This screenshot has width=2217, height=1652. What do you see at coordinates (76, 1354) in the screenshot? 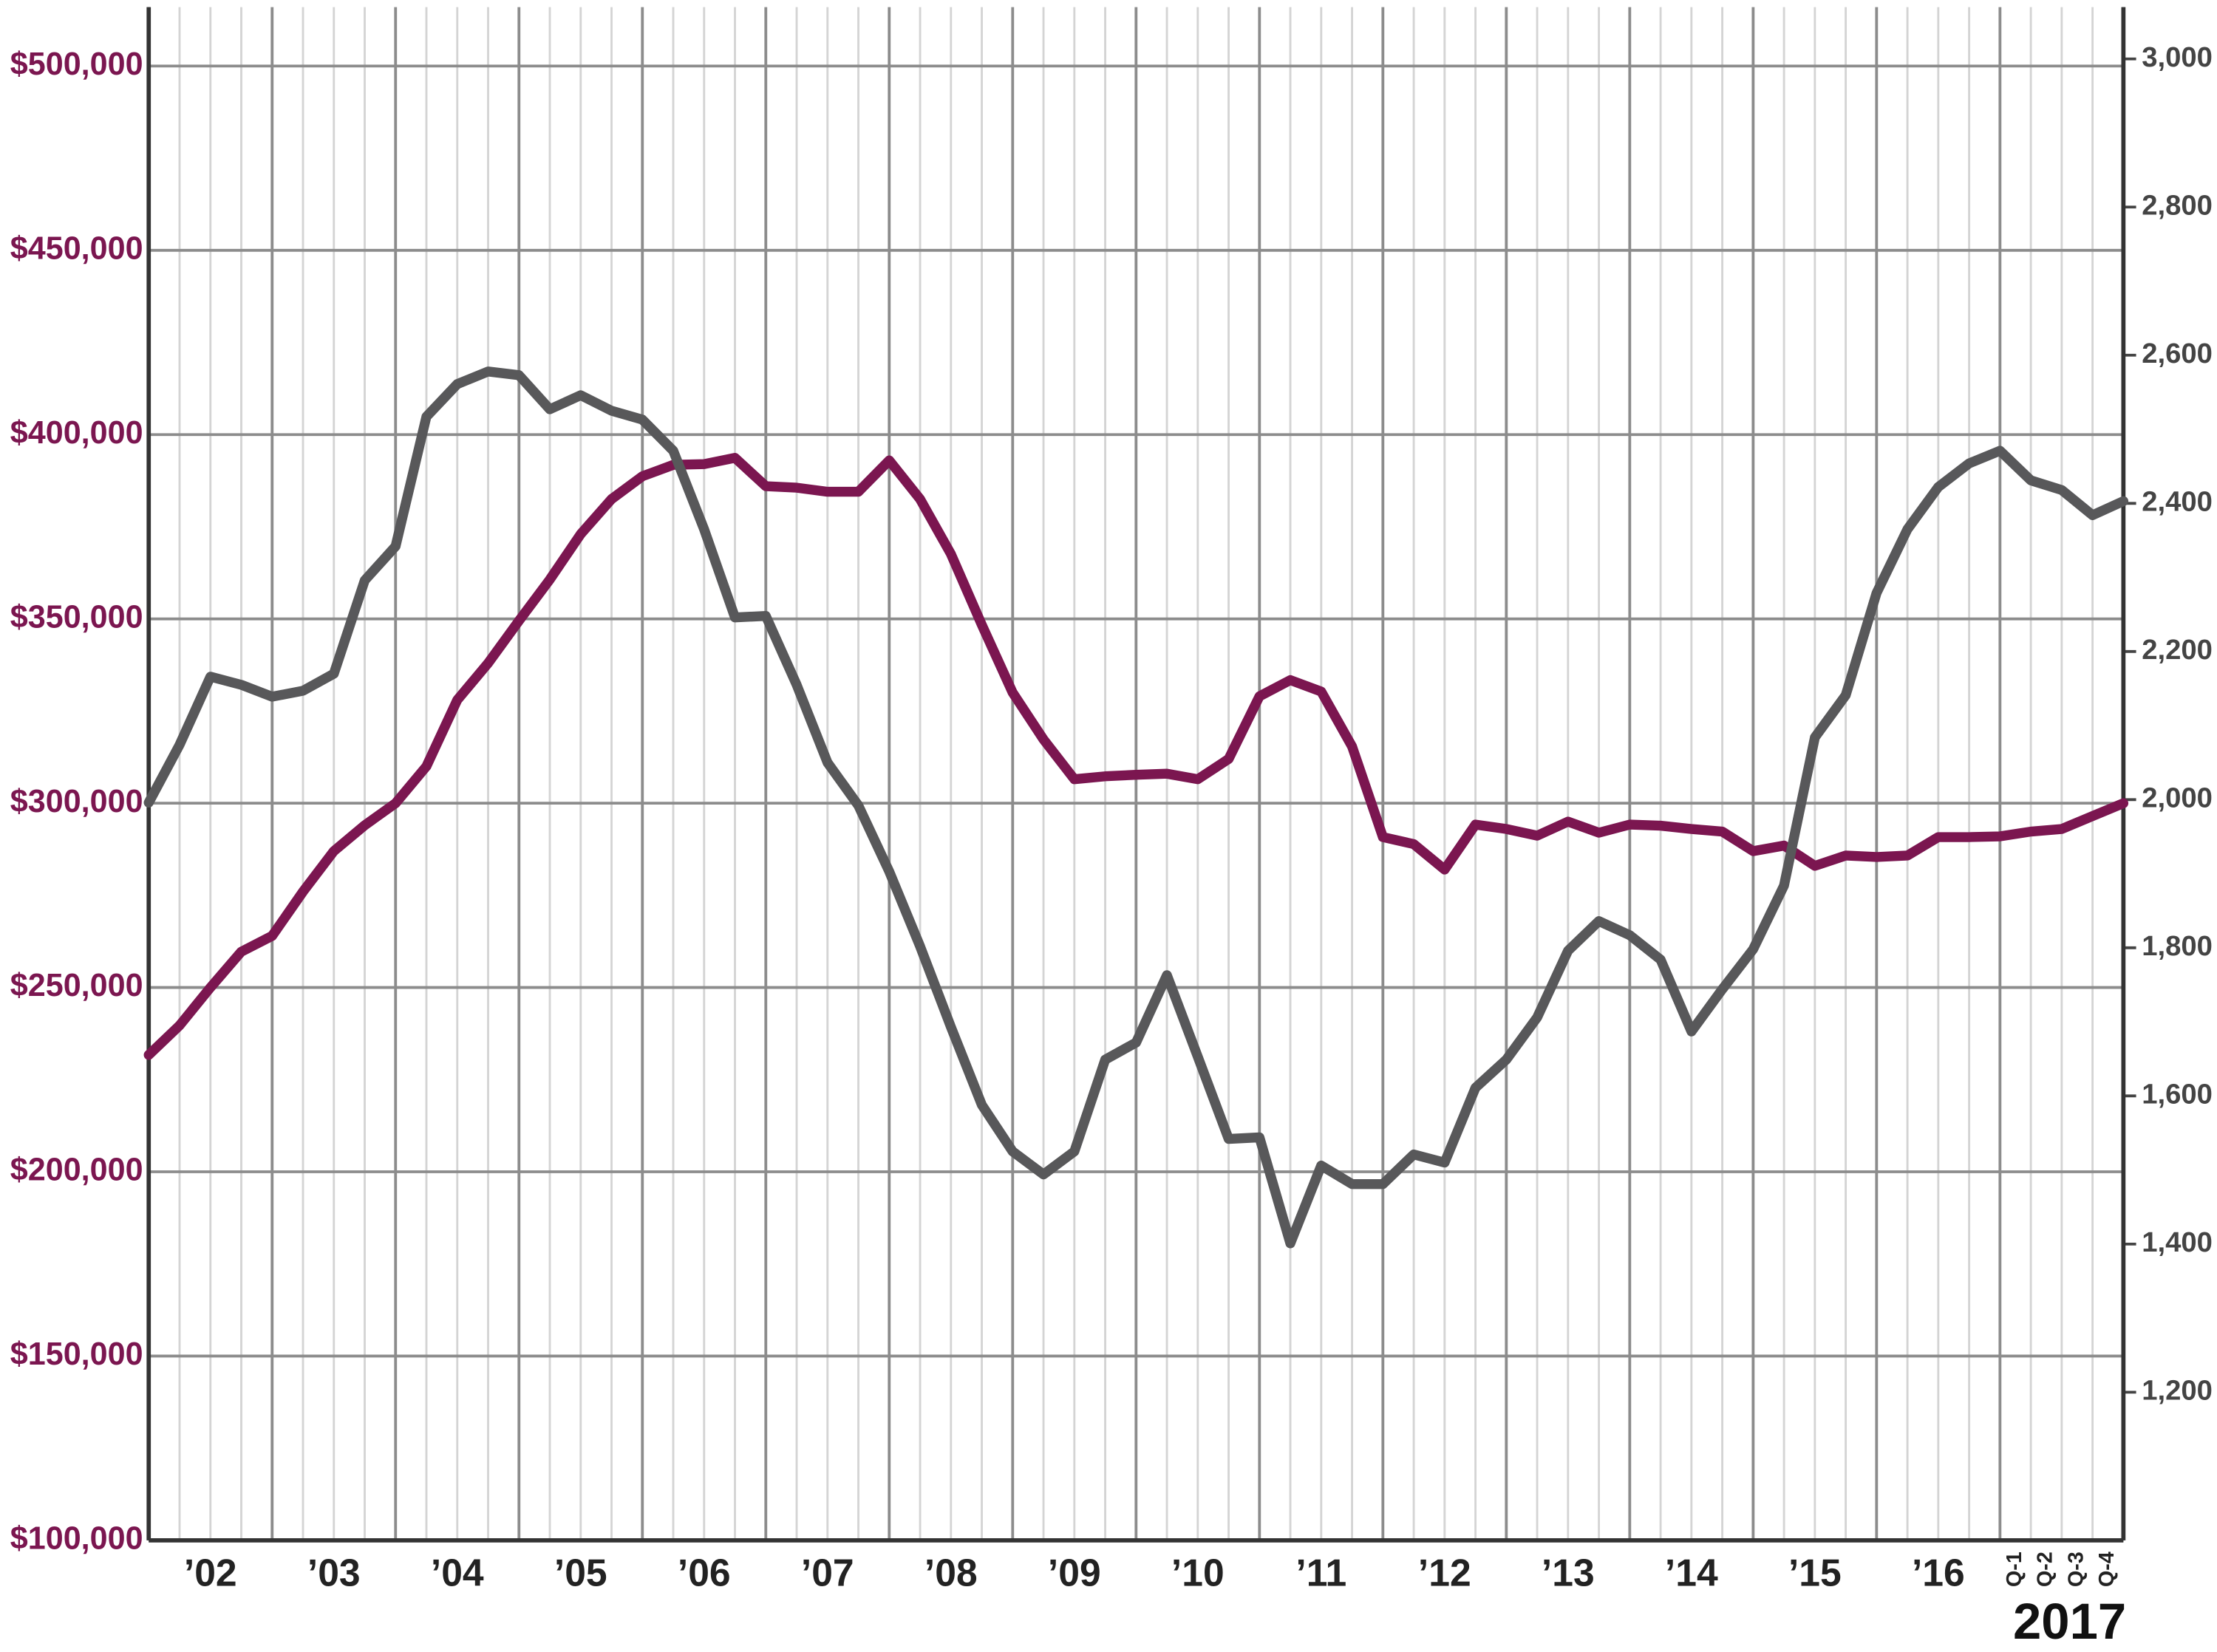
I see `y-tick-label: $150,000` at bounding box center [76, 1354].